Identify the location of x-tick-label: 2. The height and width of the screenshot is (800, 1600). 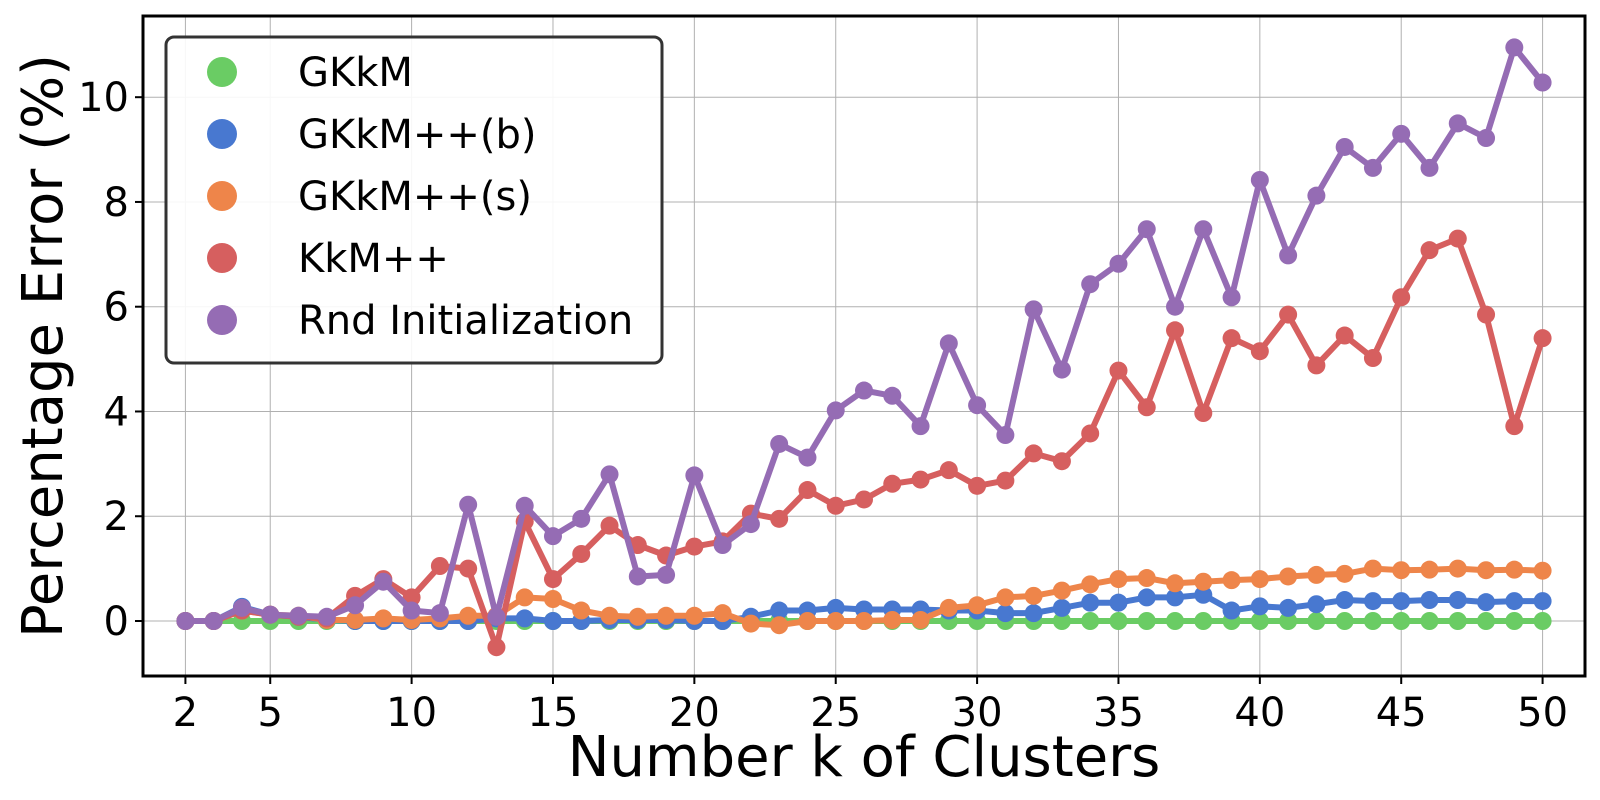
(185, 713).